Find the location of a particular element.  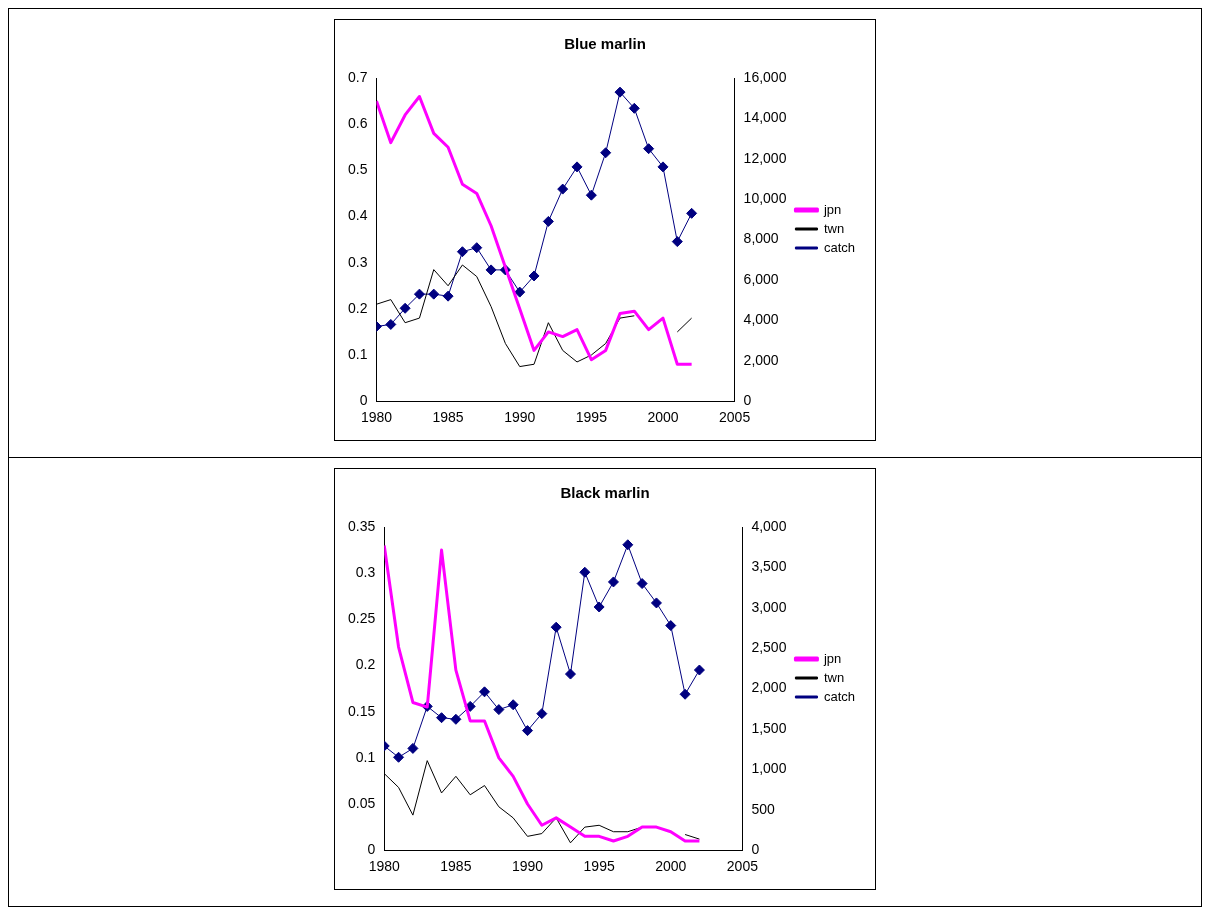

y-tick-label: 0.4 is located at coordinates (357, 215).